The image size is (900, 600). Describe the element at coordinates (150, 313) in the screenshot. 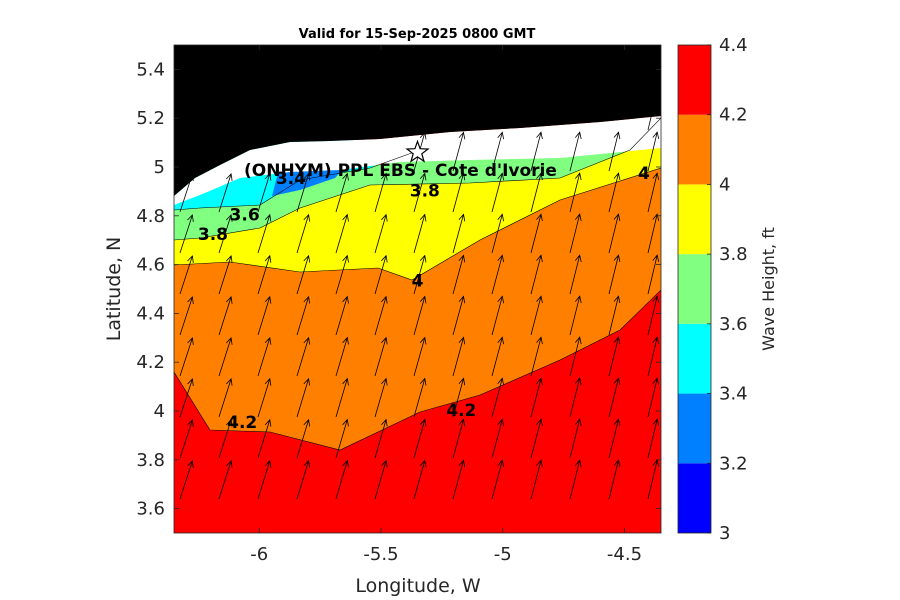

I see `y-tick-label: 4.4` at that location.